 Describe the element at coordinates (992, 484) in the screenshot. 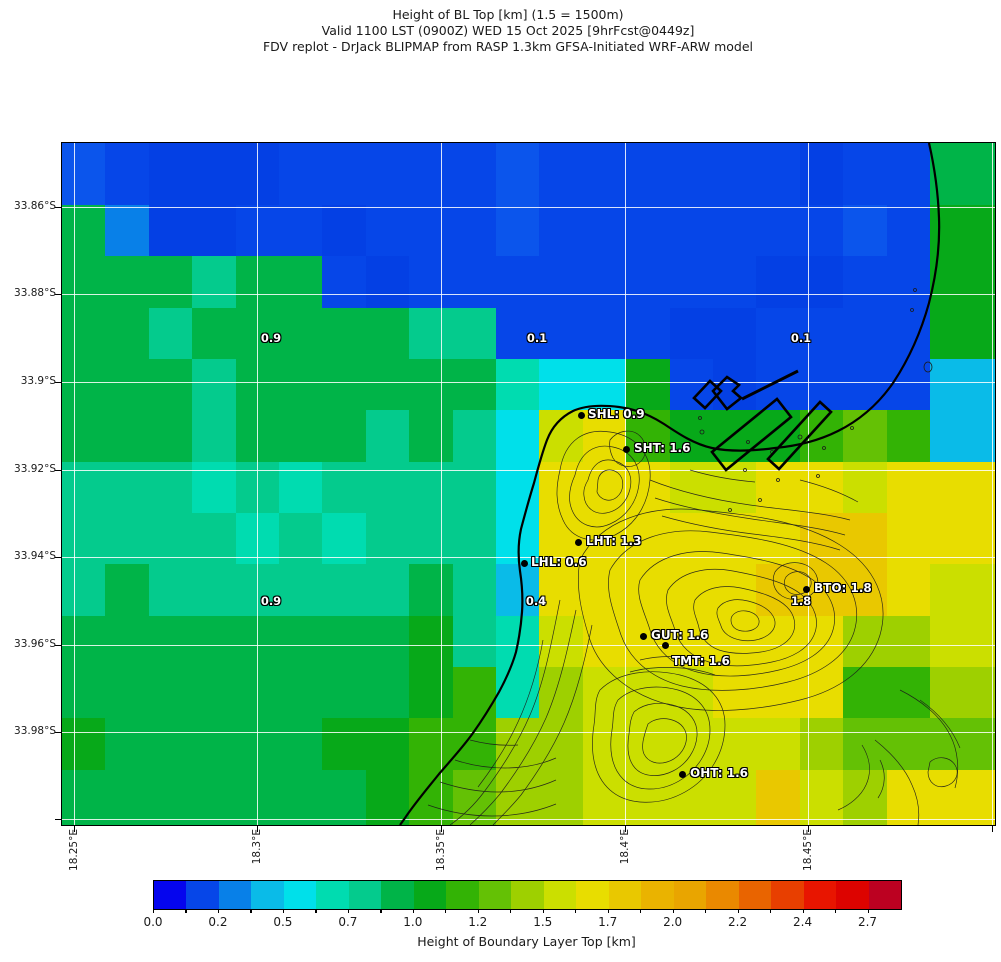

I see `gridline-vertical` at that location.